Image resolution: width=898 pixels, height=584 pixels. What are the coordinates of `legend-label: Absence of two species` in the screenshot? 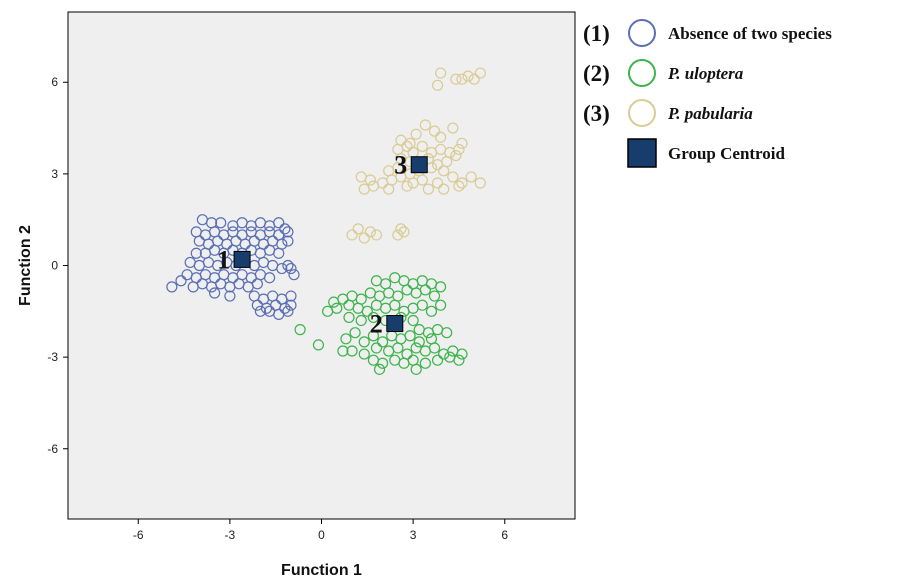 It's located at (750, 33).